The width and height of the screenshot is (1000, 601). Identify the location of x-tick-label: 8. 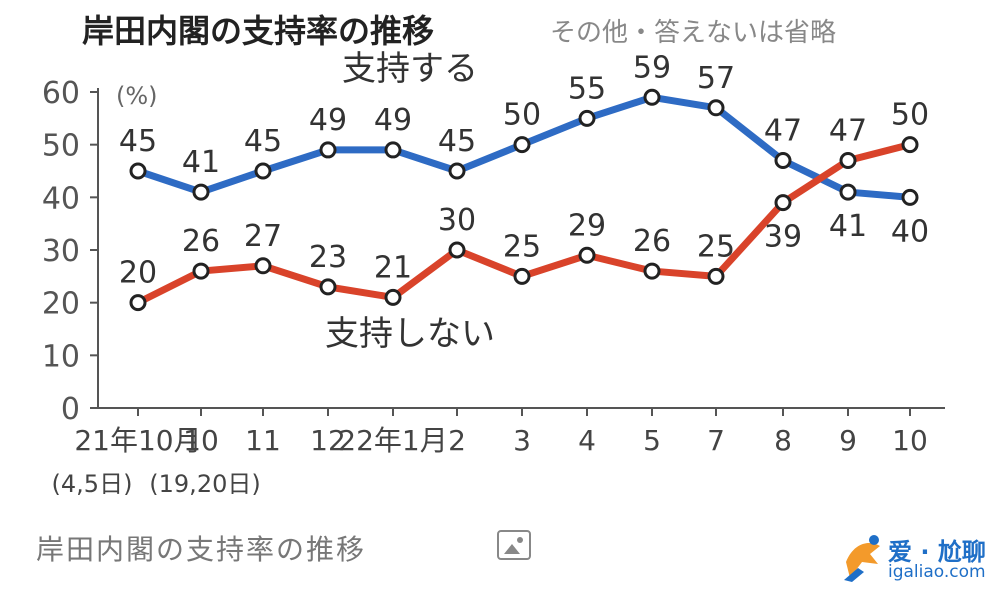
(783, 440).